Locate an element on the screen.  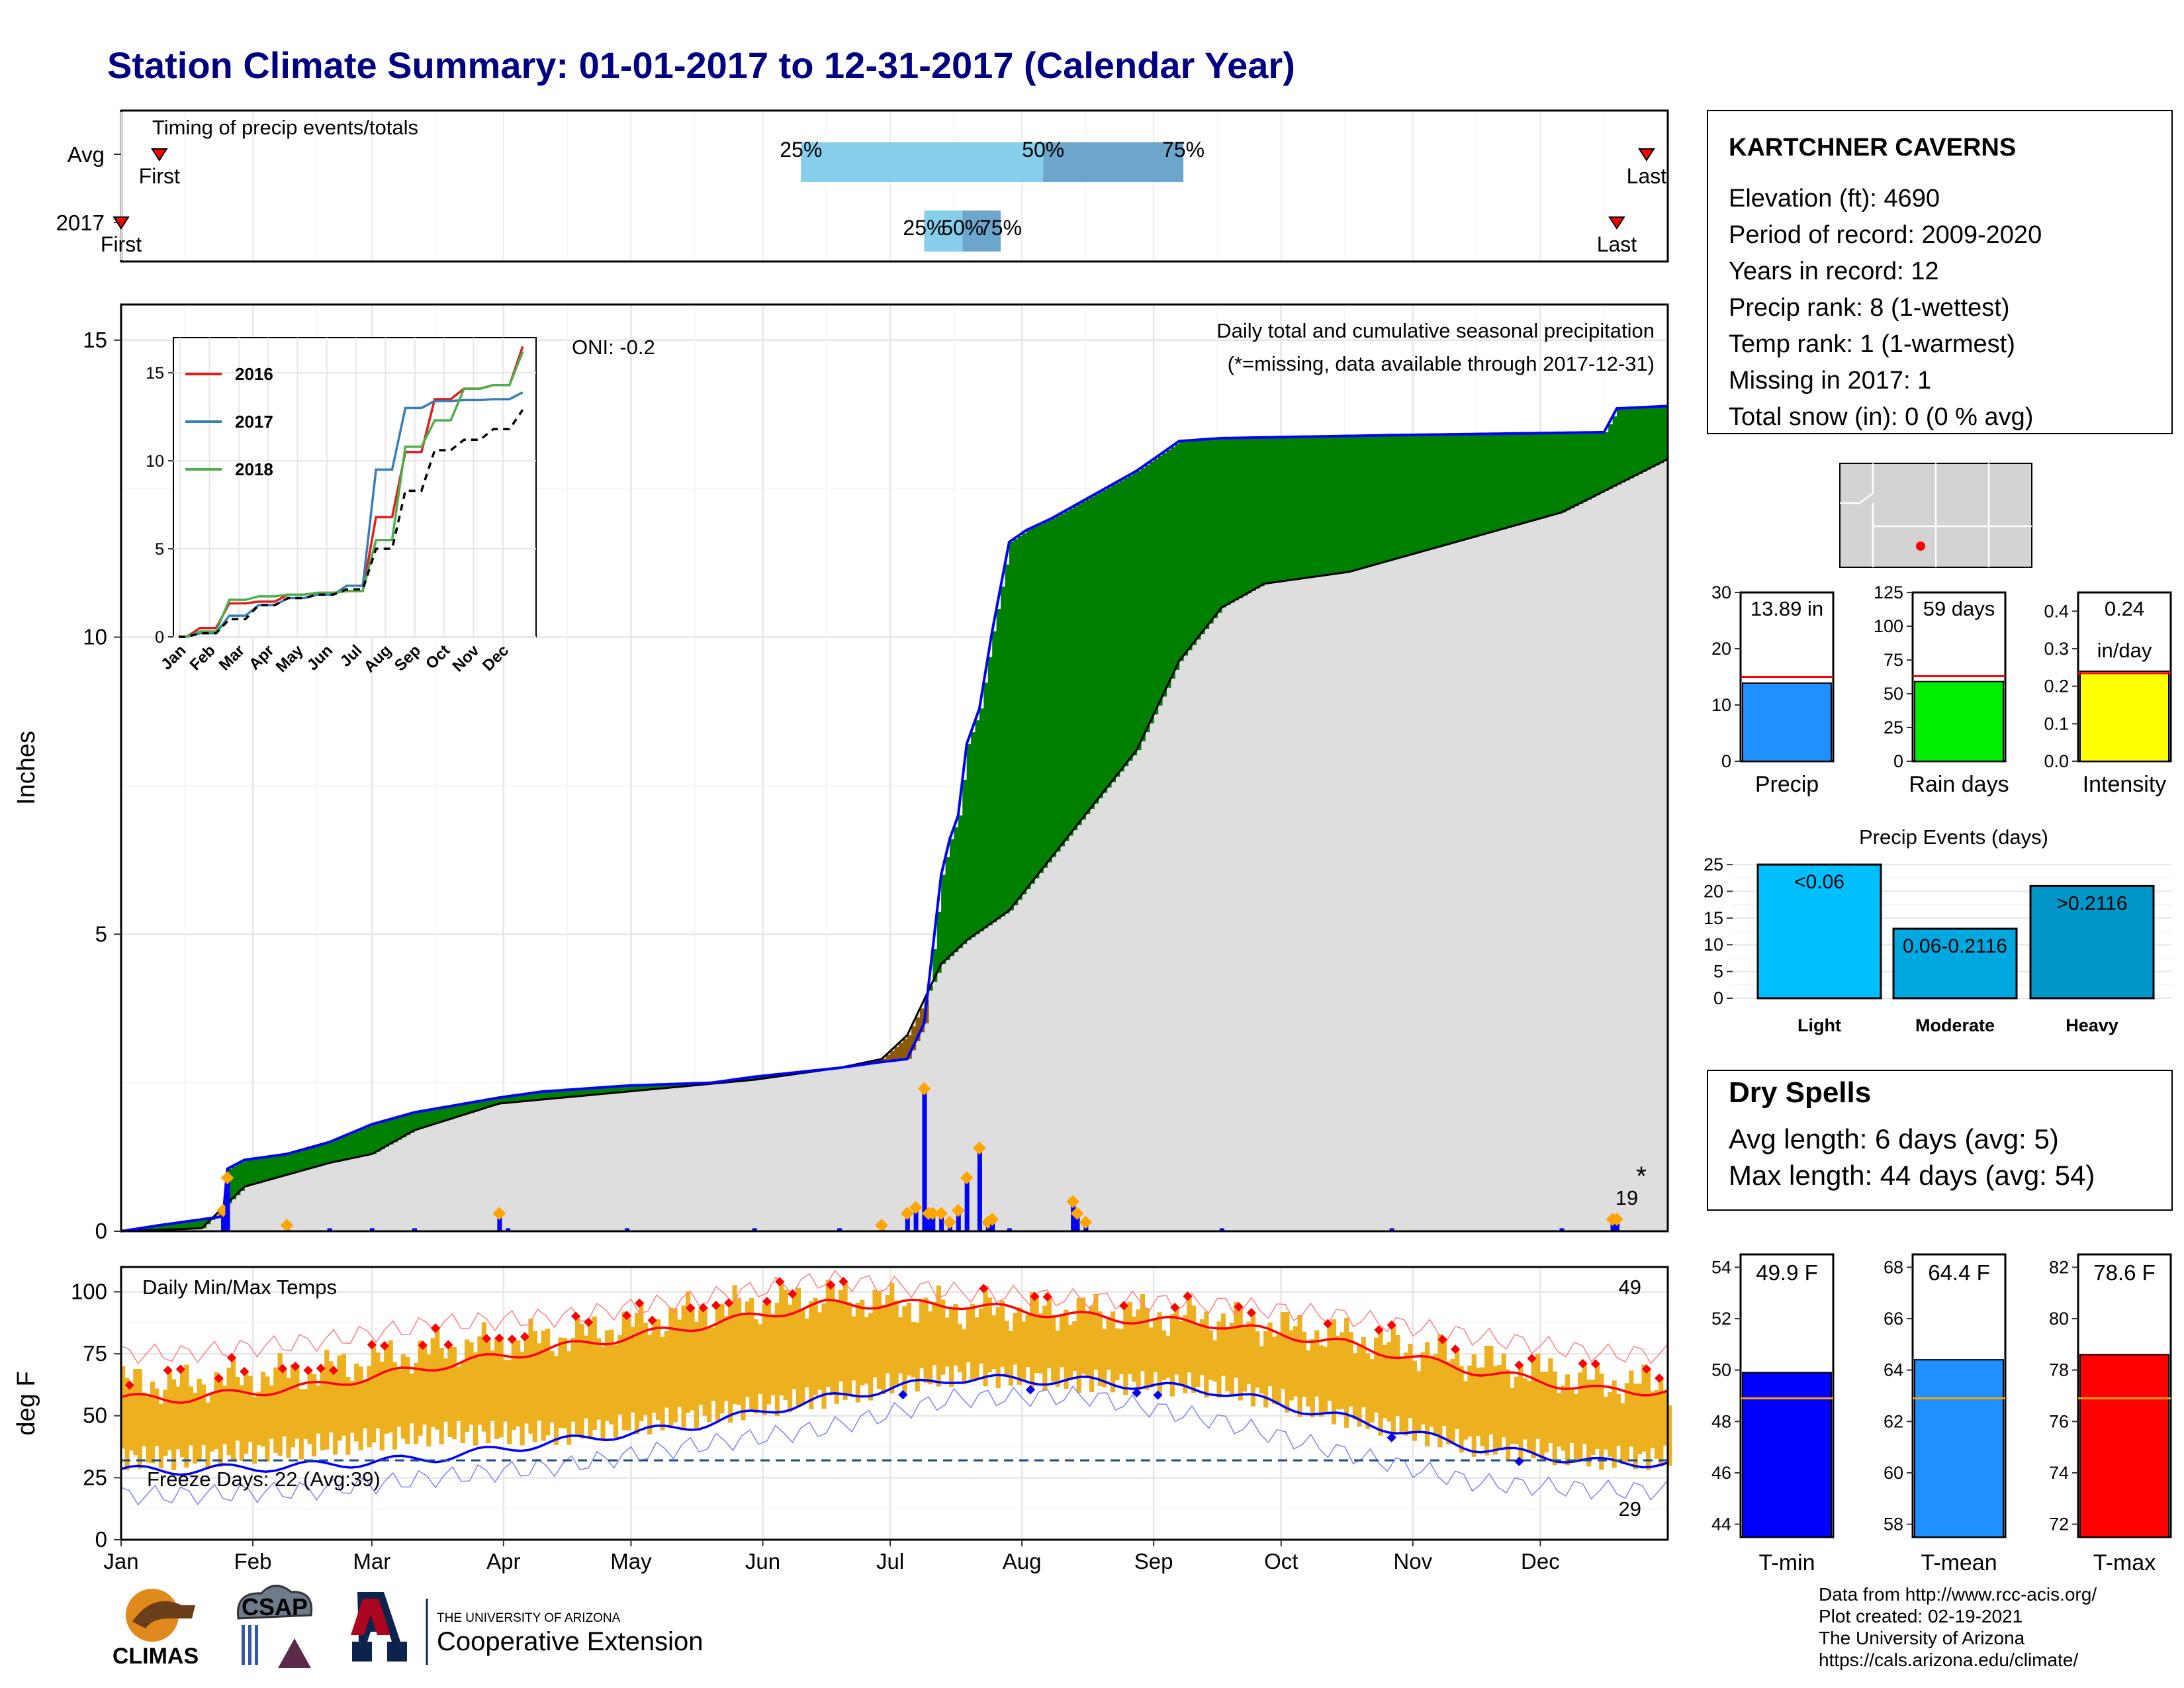
dry-spells-avg: Avg length: 6 days (avg: 5) is located at coordinates (1894, 1138).